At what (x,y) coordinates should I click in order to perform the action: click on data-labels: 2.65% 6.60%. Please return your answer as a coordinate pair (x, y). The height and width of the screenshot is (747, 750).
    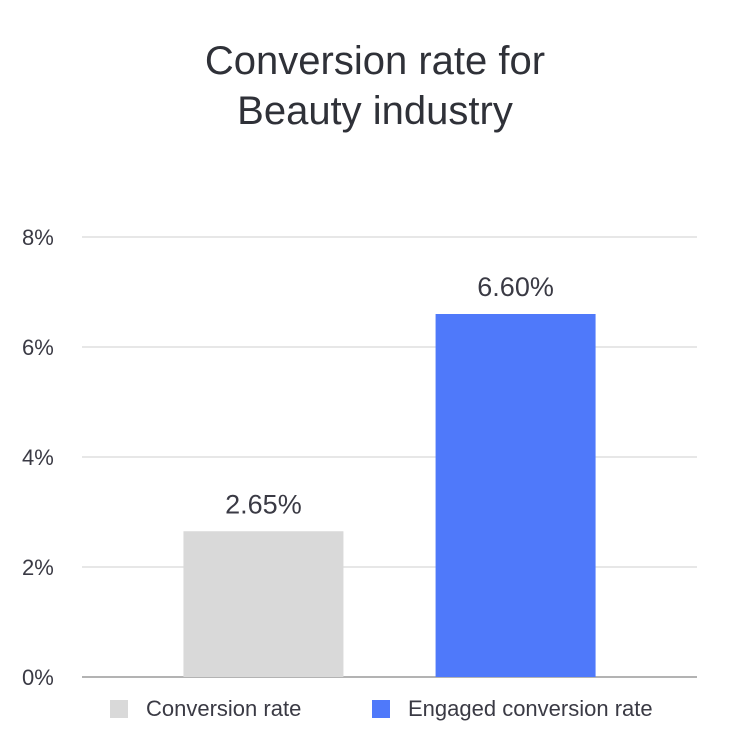
    Looking at the image, I should click on (389, 395).